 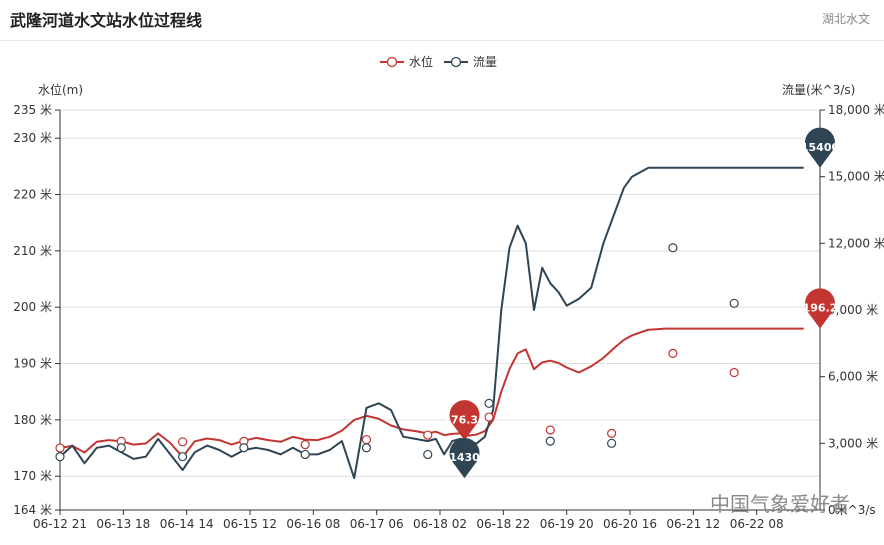 What do you see at coordinates (313, 524) in the screenshot?
I see `x-tick-label: 06-16 08` at bounding box center [313, 524].